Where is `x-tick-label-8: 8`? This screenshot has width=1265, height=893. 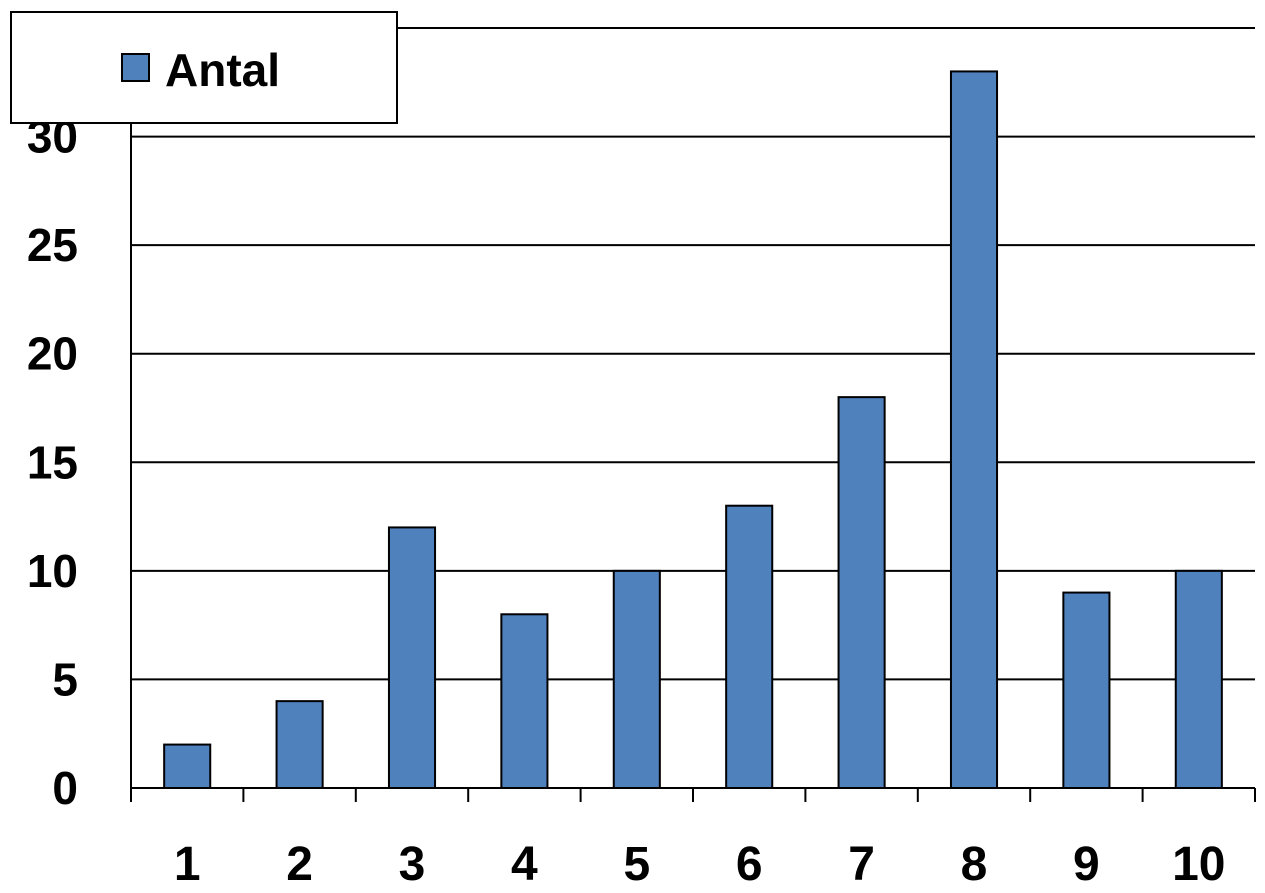
x-tick-label-8: 8 is located at coordinates (974, 863).